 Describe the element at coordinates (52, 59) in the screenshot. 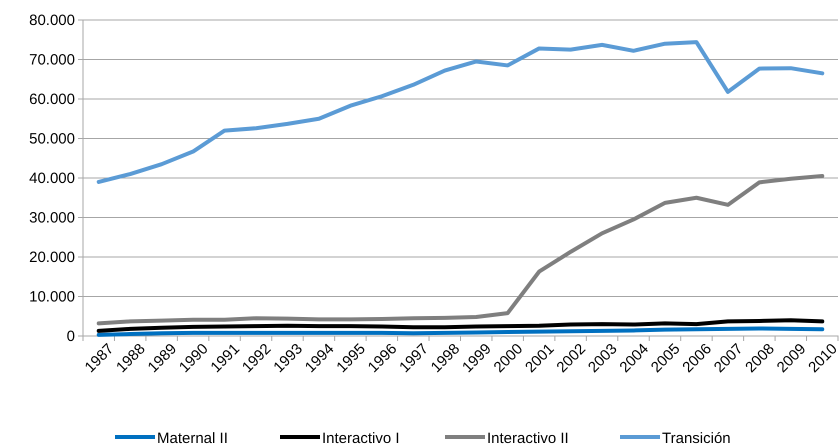

I see `y-tick-label: 70.000` at that location.